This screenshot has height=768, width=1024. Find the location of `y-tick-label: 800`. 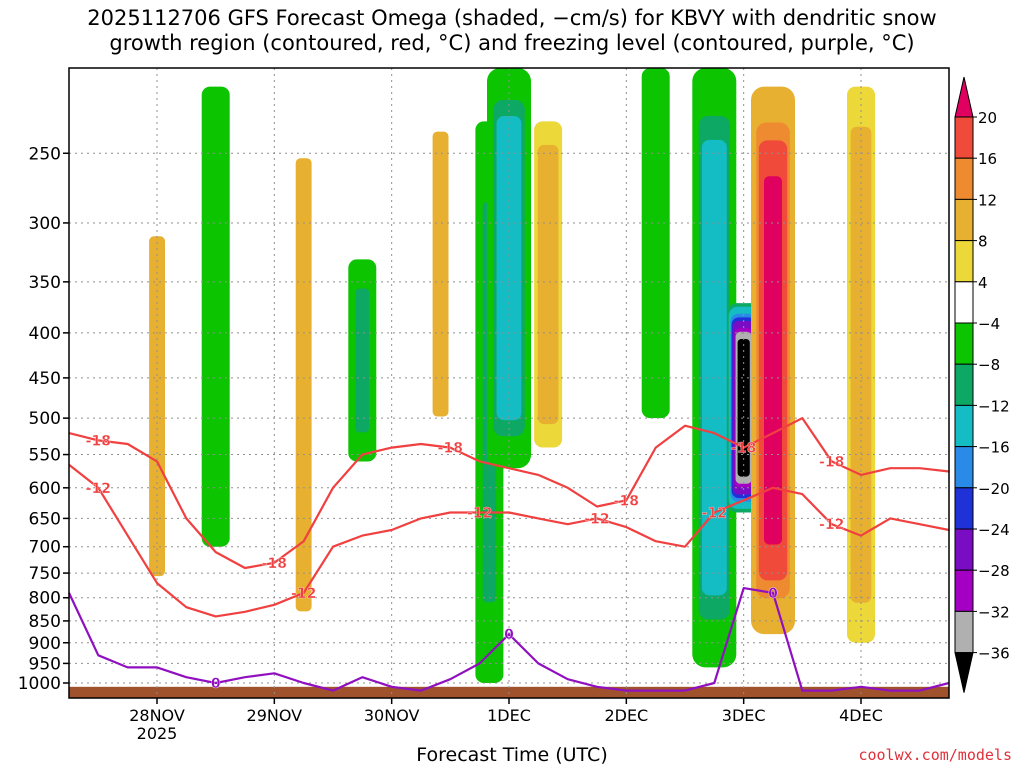

y-tick-label: 800 is located at coordinates (45, 599).